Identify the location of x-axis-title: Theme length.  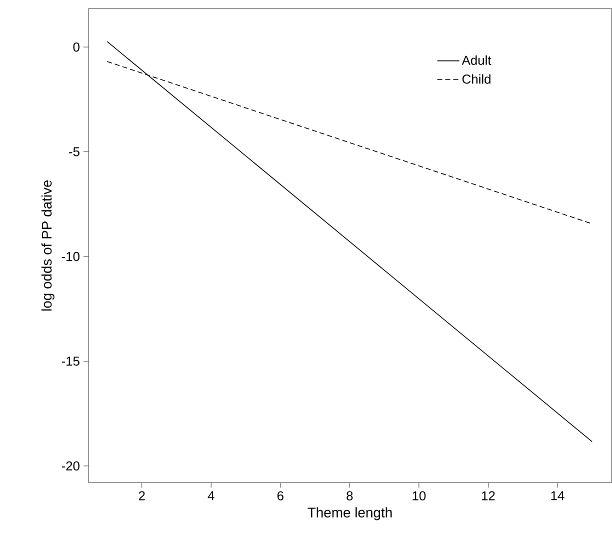
(350, 513).